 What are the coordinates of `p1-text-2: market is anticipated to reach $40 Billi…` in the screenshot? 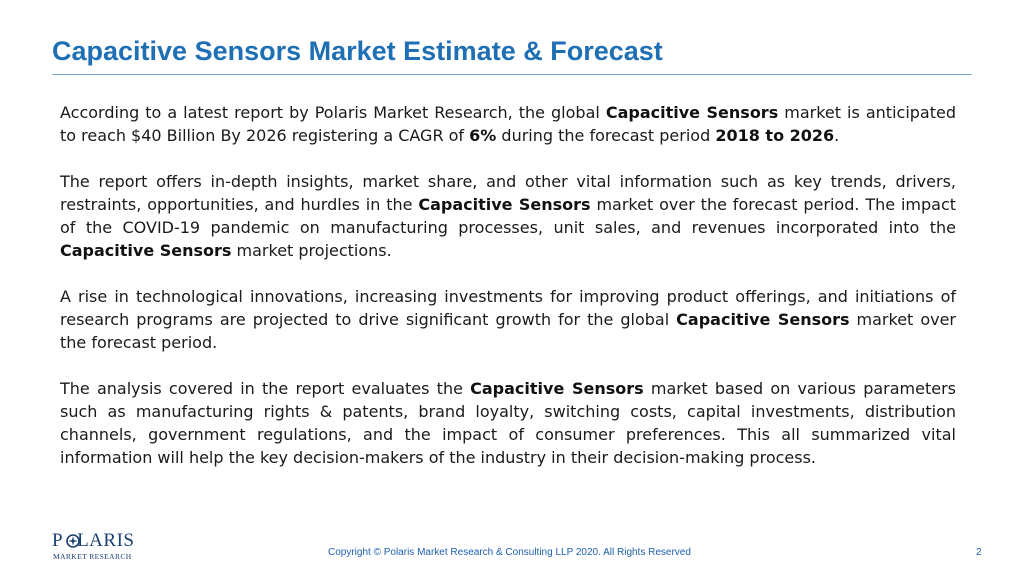 It's located at (508, 124).